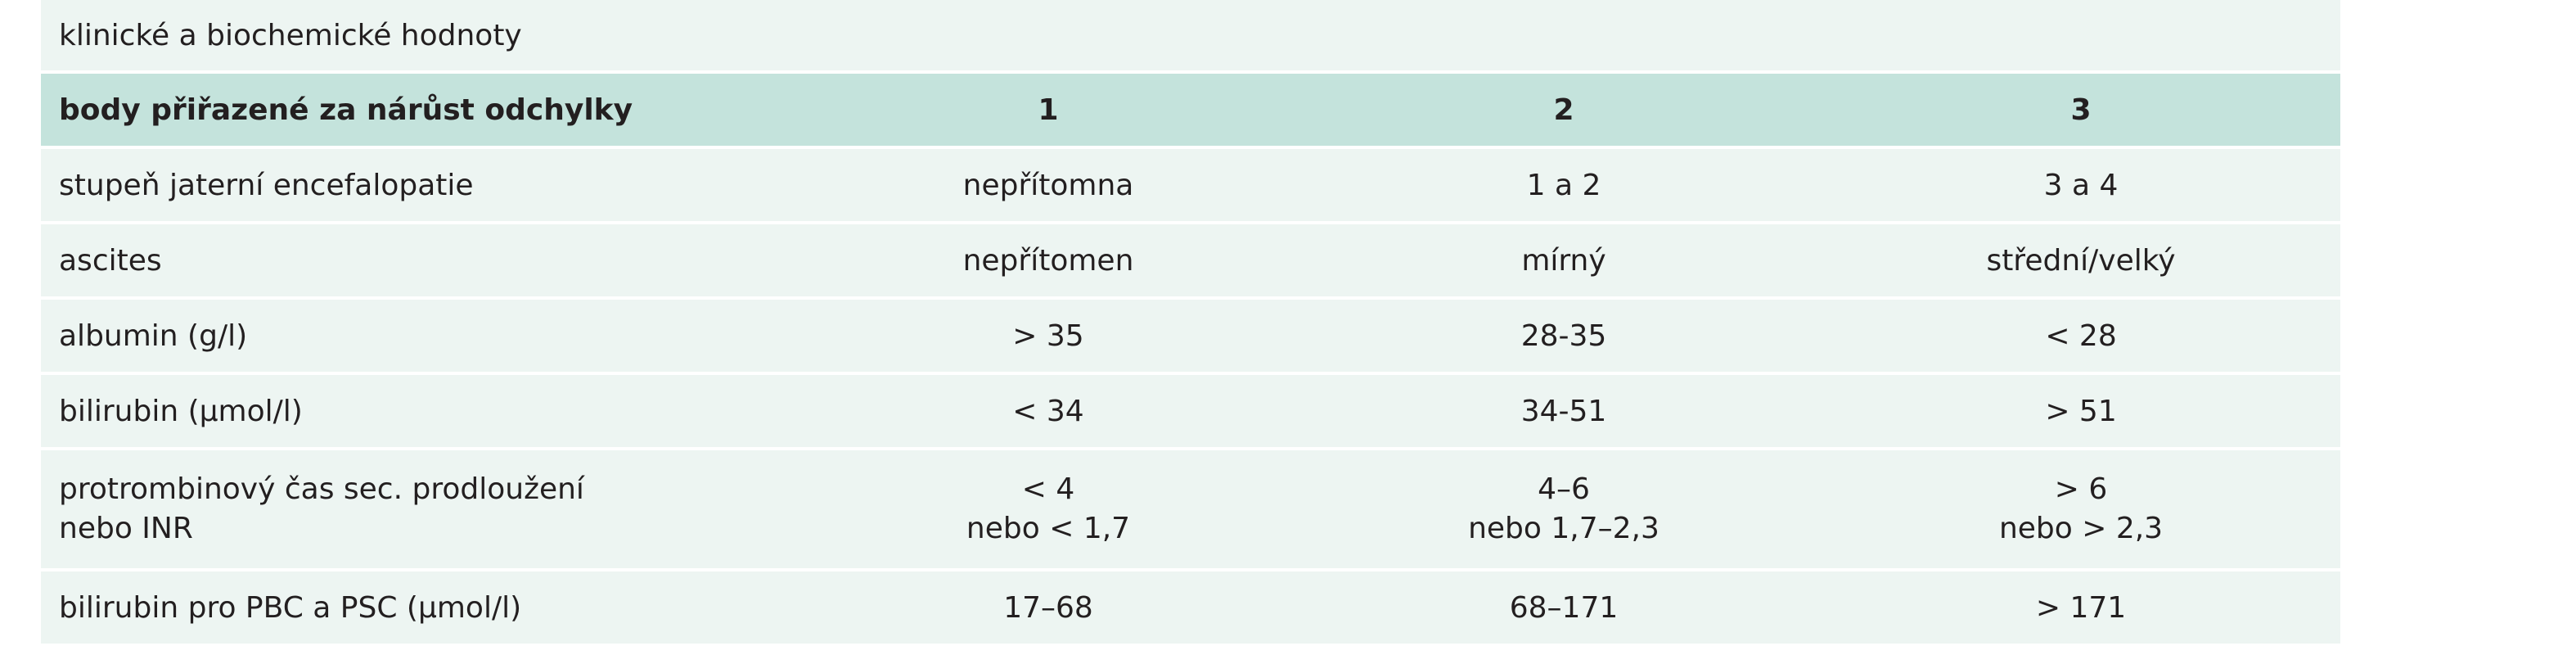  I want to click on table-cell: bilirubin pro PBC a PSC (μmol/l), so click(415, 608).